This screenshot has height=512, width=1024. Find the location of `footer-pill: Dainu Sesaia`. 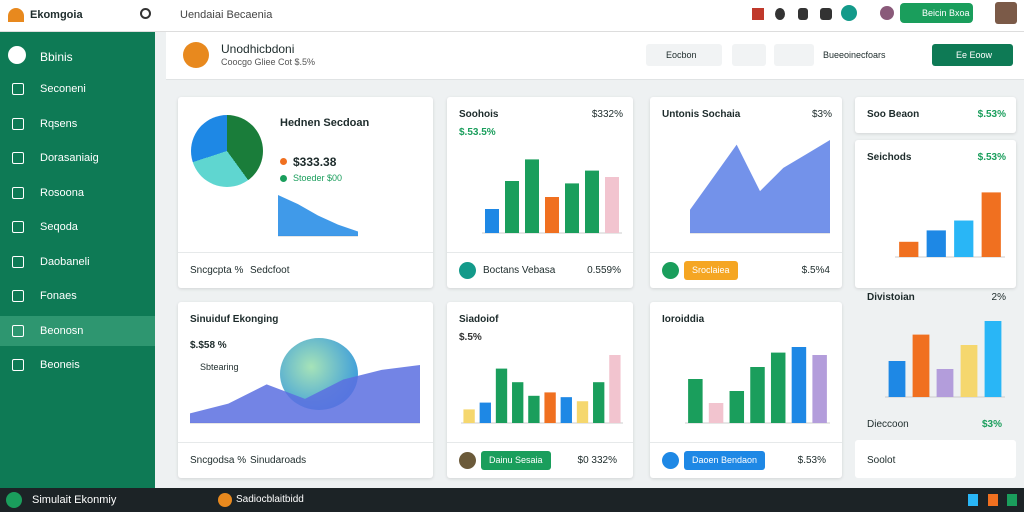

footer-pill: Dainu Sesaia is located at coordinates (516, 460).